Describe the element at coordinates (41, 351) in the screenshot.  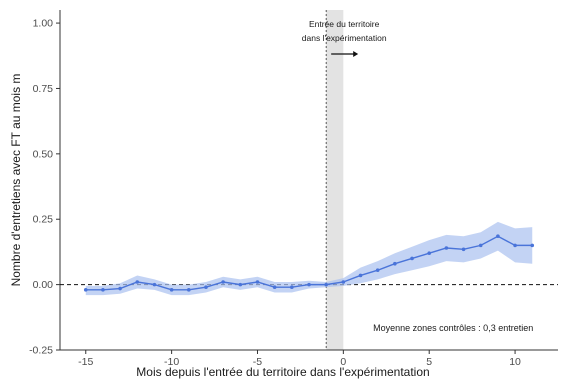
I see `y-tick-label: -0.25` at that location.